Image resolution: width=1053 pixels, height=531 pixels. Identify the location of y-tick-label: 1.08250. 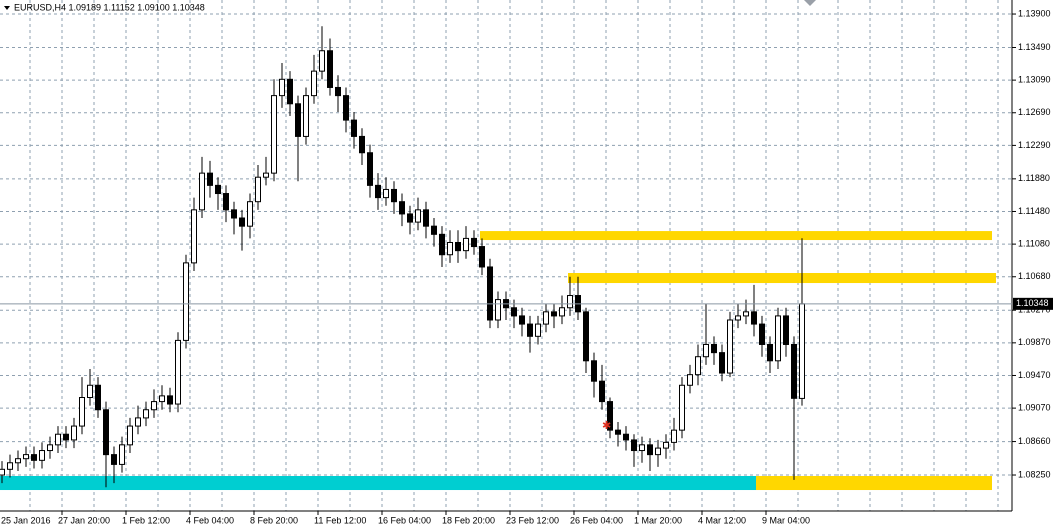
(1034, 474).